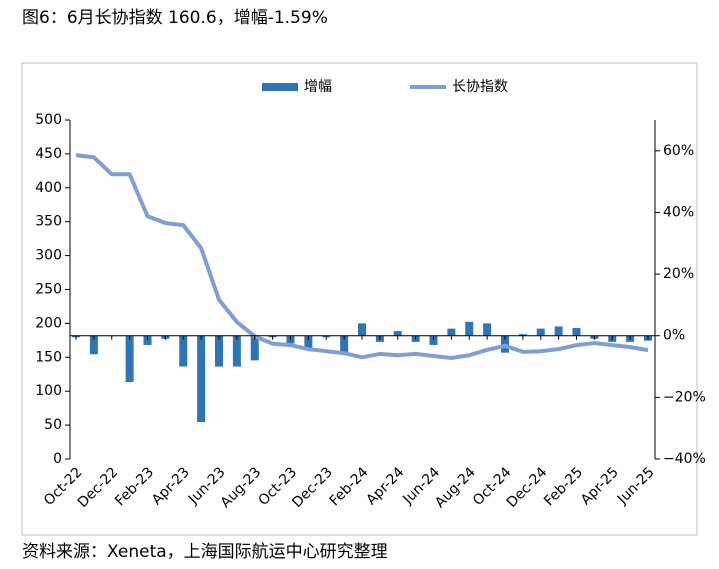 The image size is (719, 569). I want to click on y-tick-label: 300, so click(48, 256).